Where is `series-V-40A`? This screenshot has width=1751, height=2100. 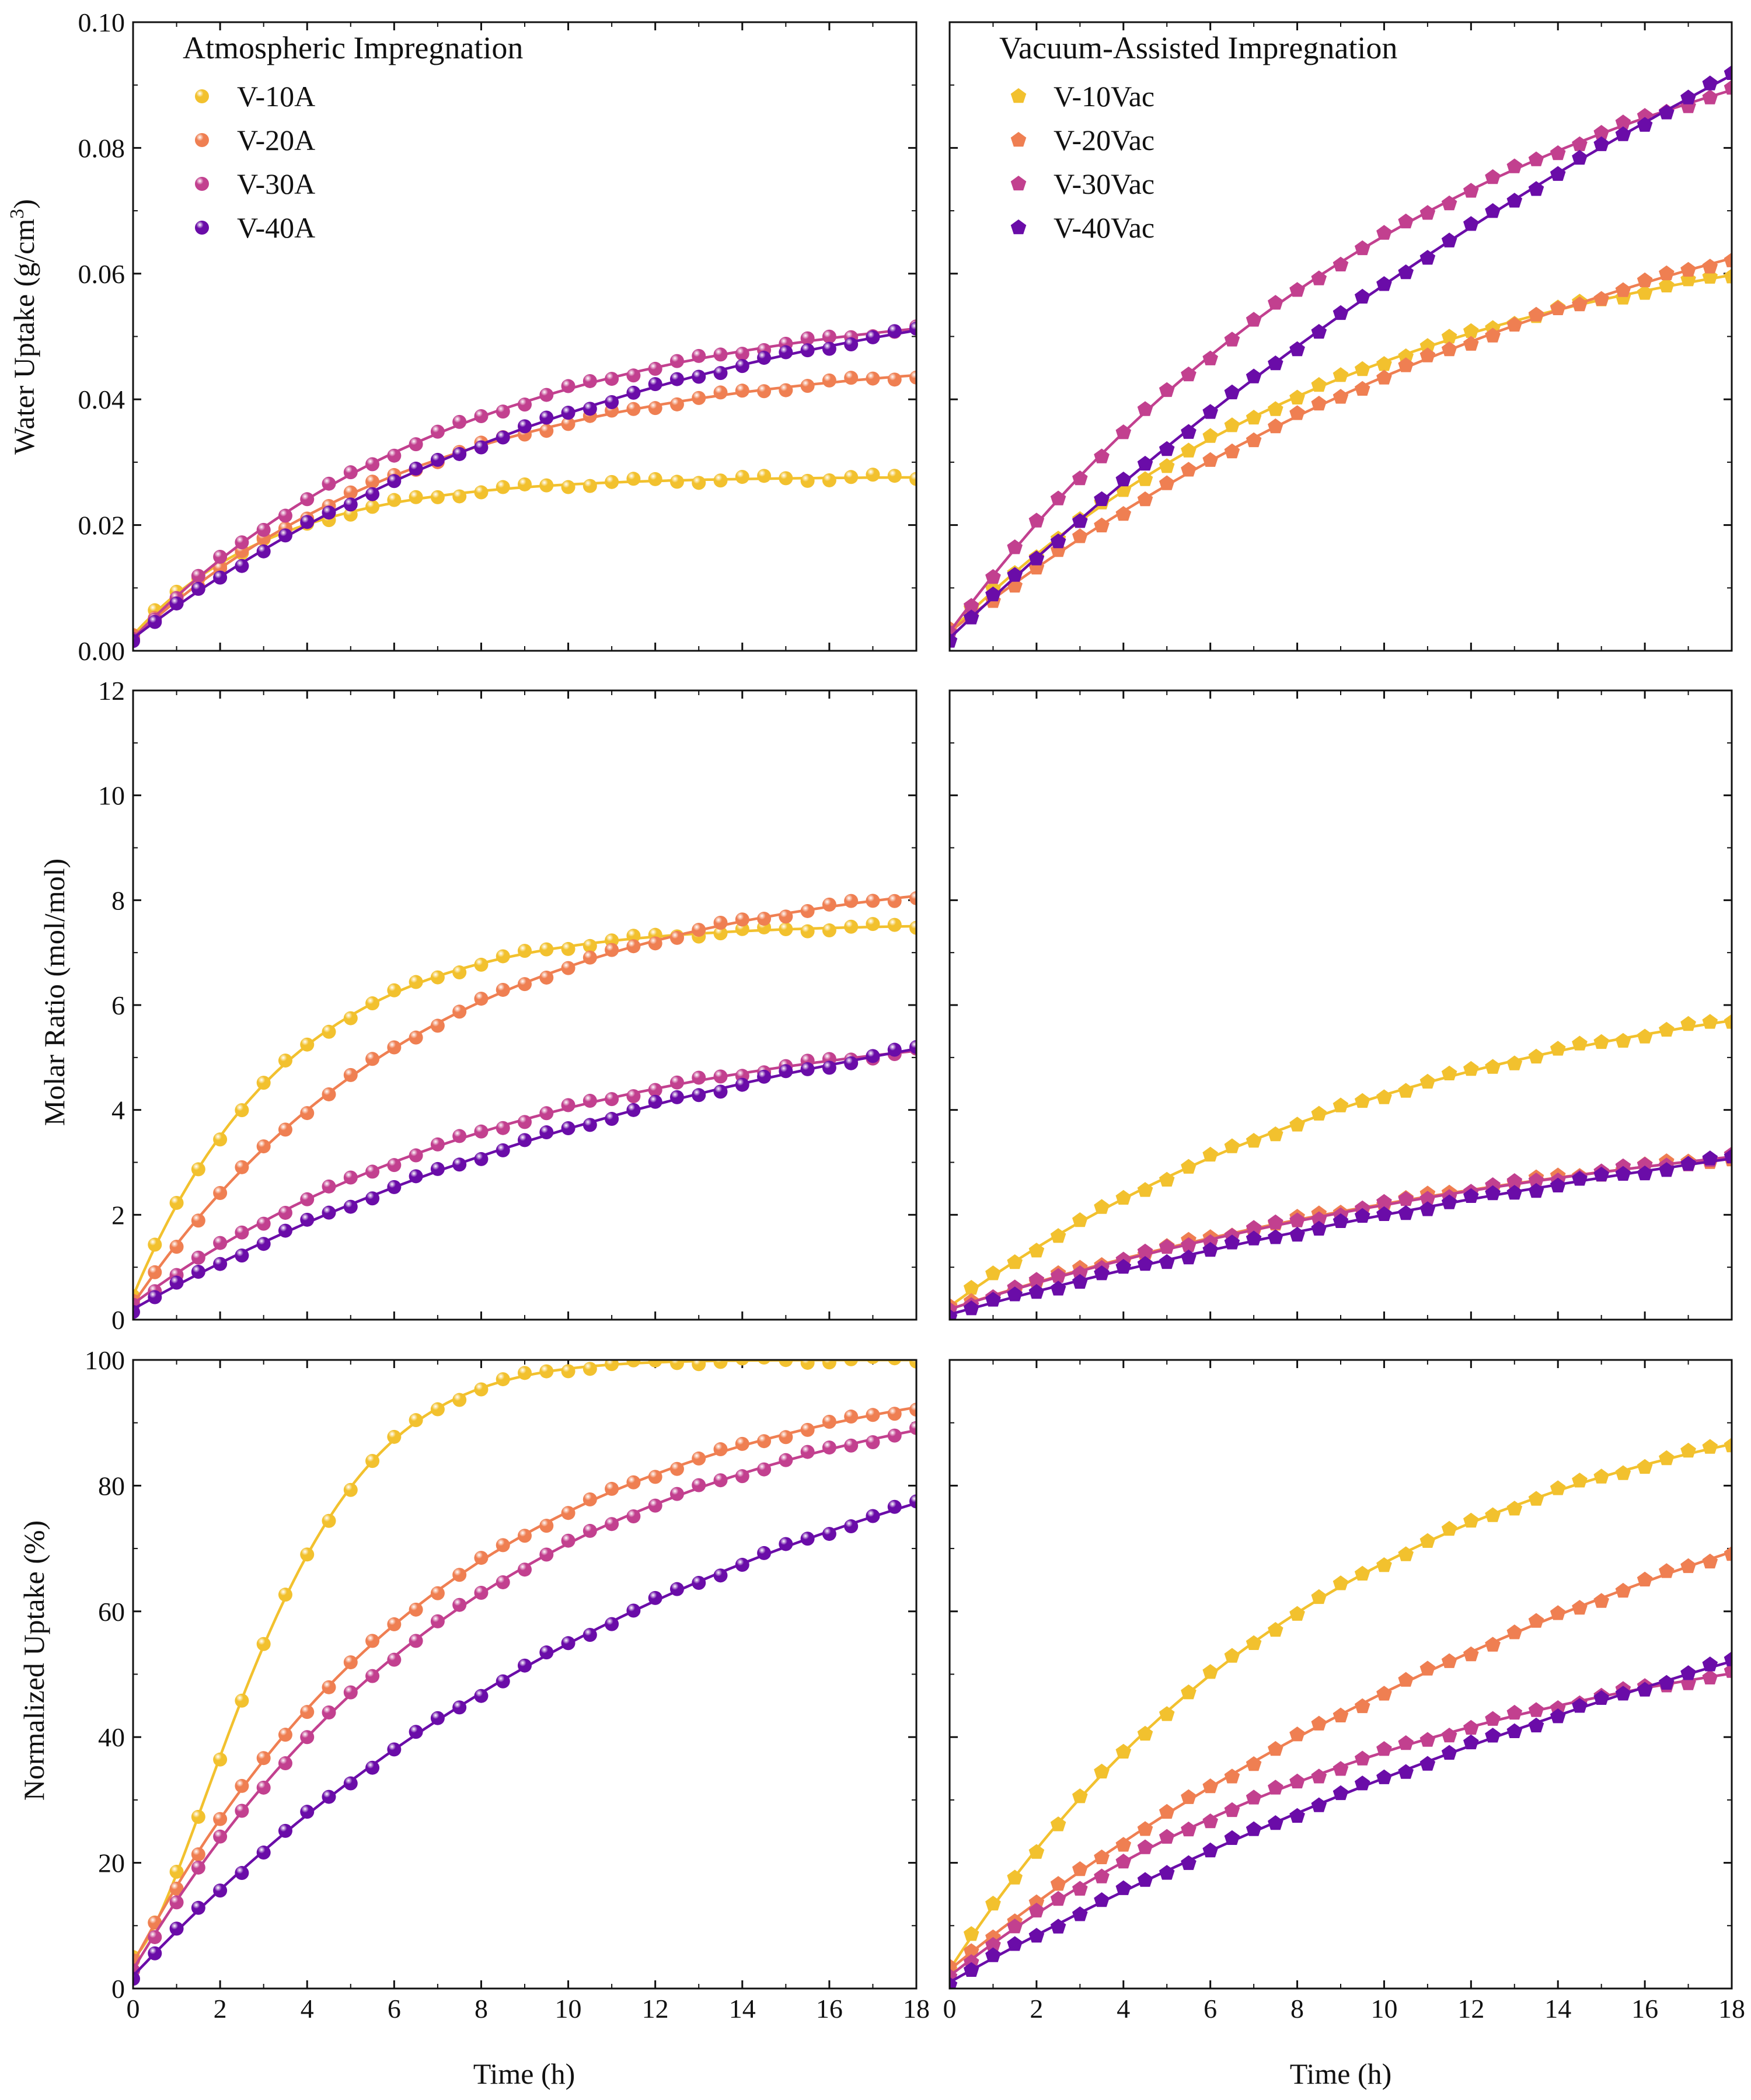
series-V-40A is located at coordinates (524, 1179).